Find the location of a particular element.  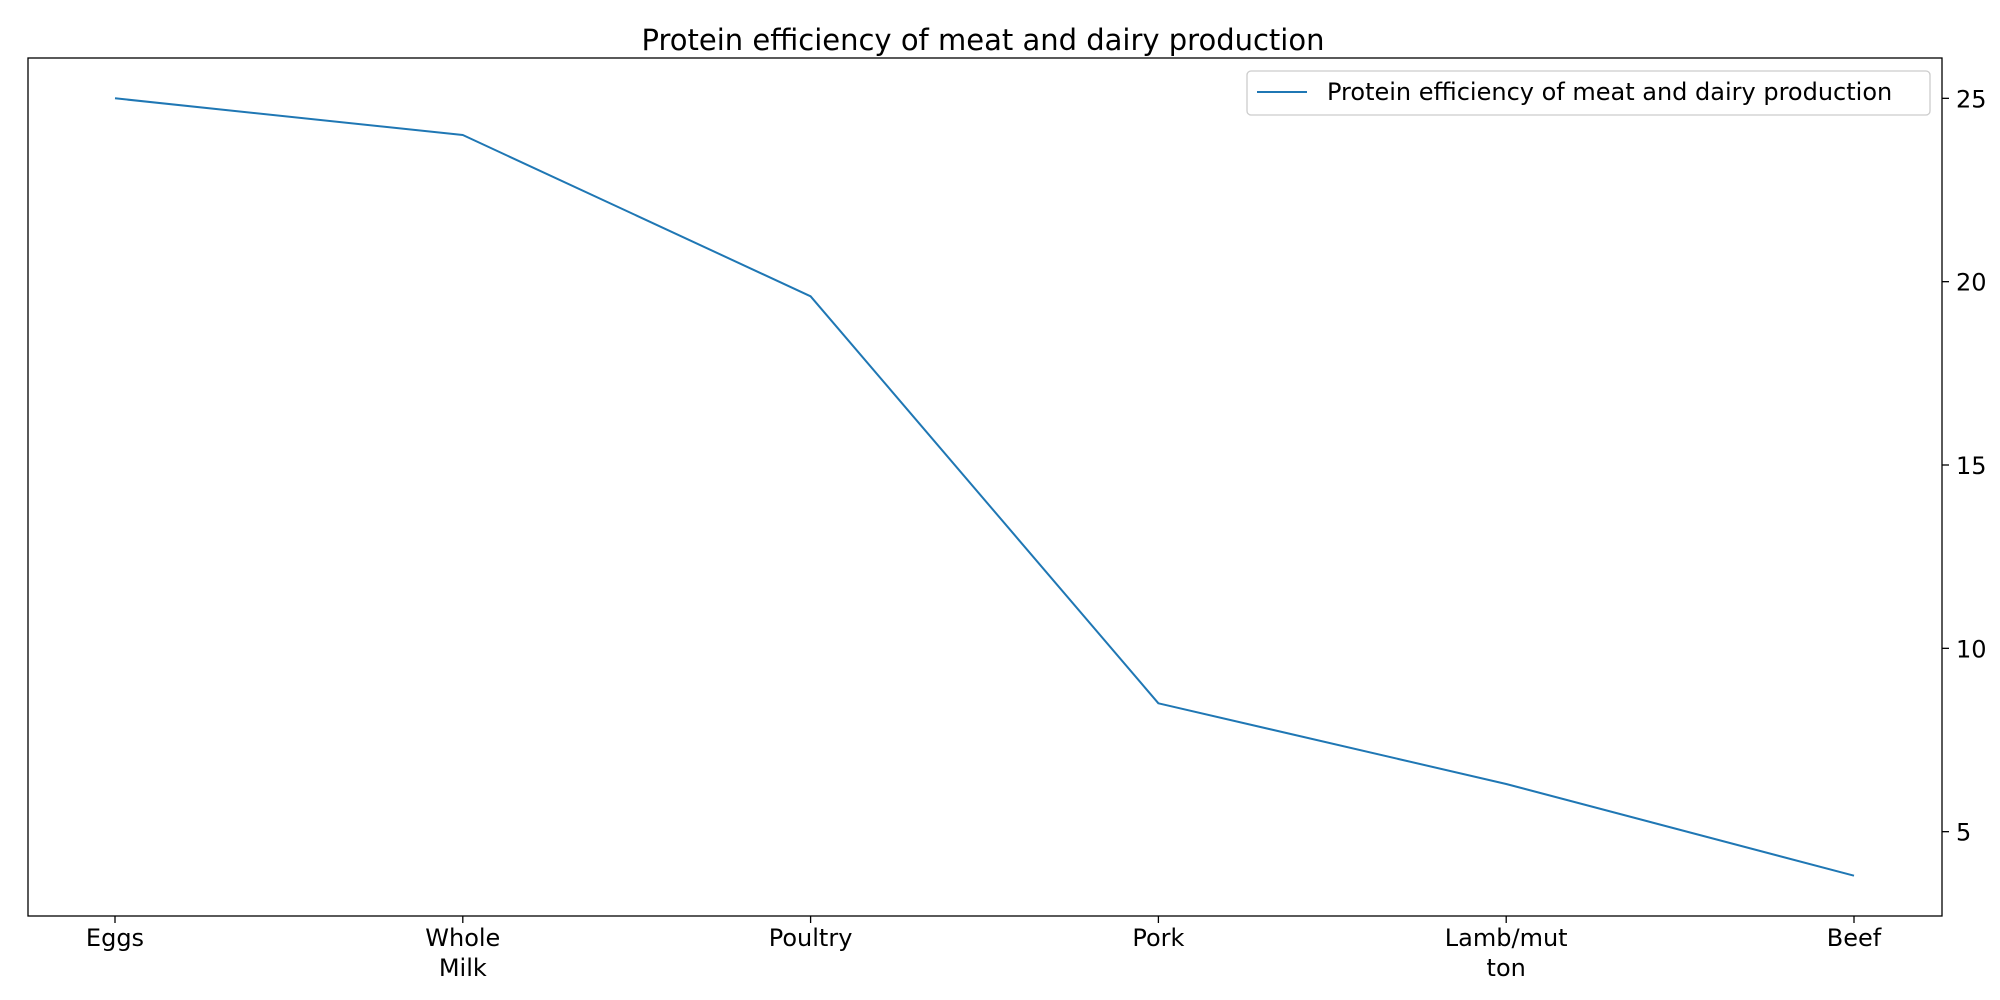

x-tick-label: Lamb/mut ton is located at coordinates (1506, 953).